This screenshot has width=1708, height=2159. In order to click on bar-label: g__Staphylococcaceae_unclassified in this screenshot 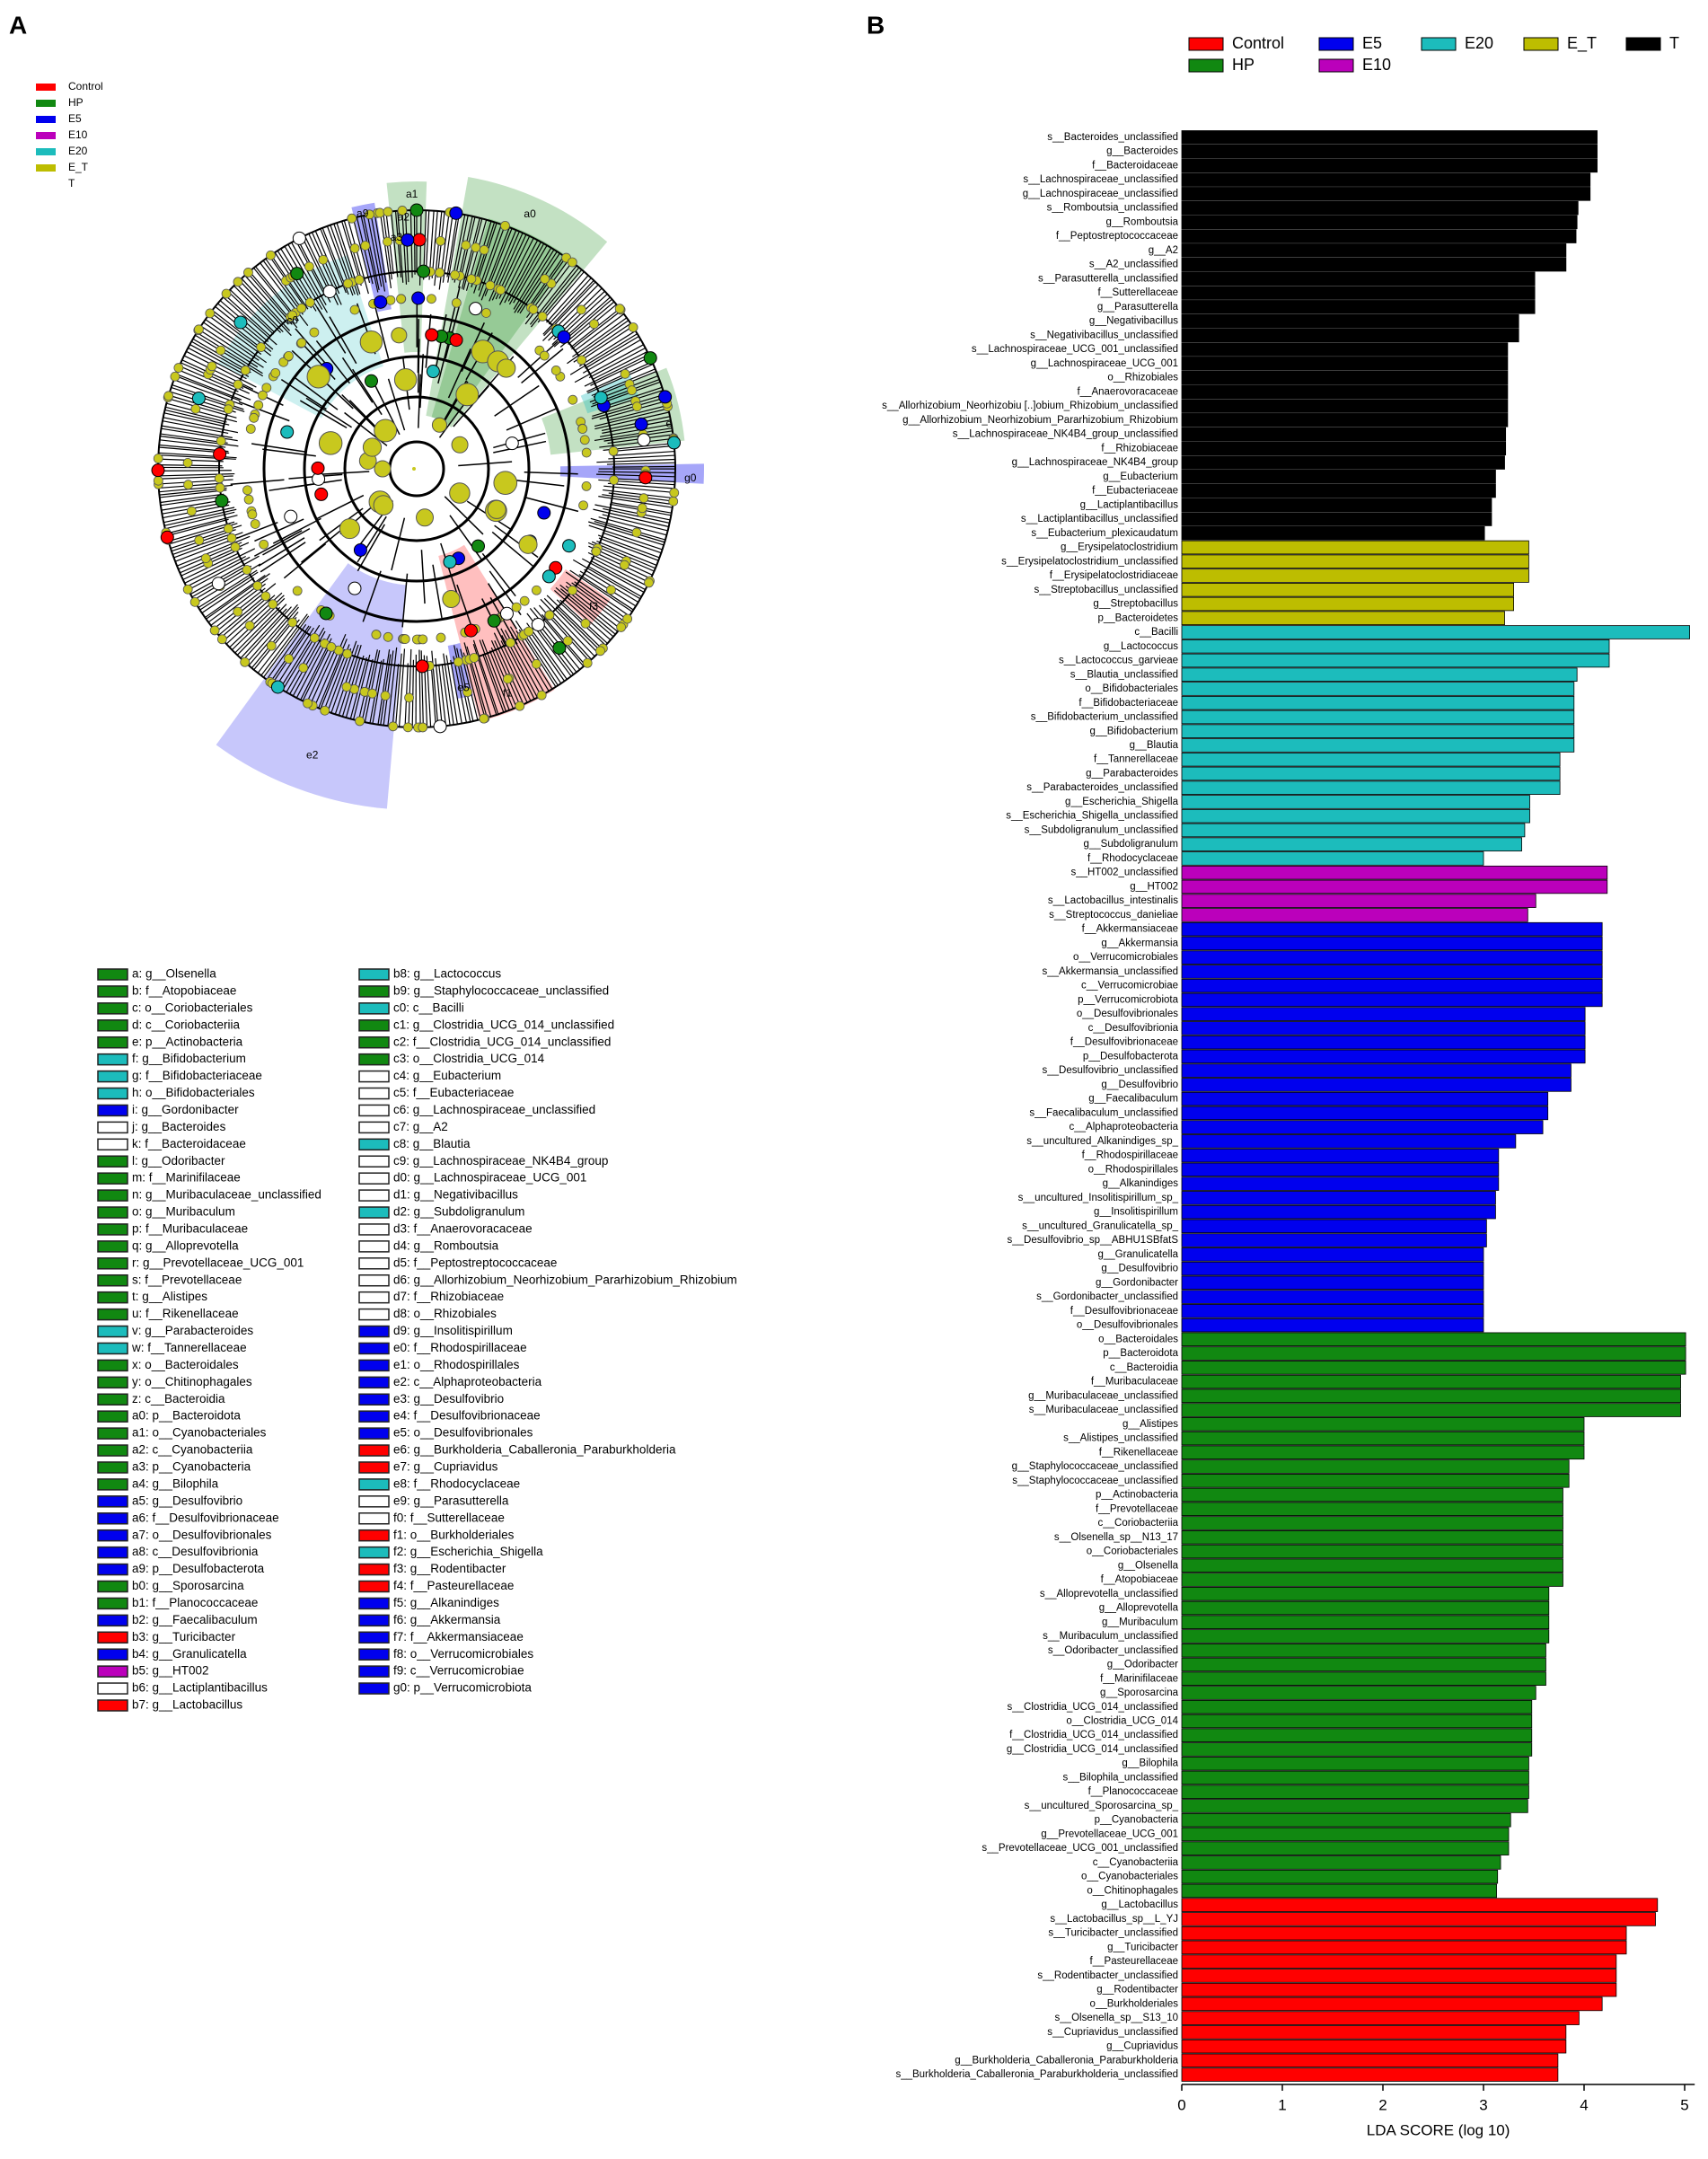, I will do `click(1095, 1466)`.